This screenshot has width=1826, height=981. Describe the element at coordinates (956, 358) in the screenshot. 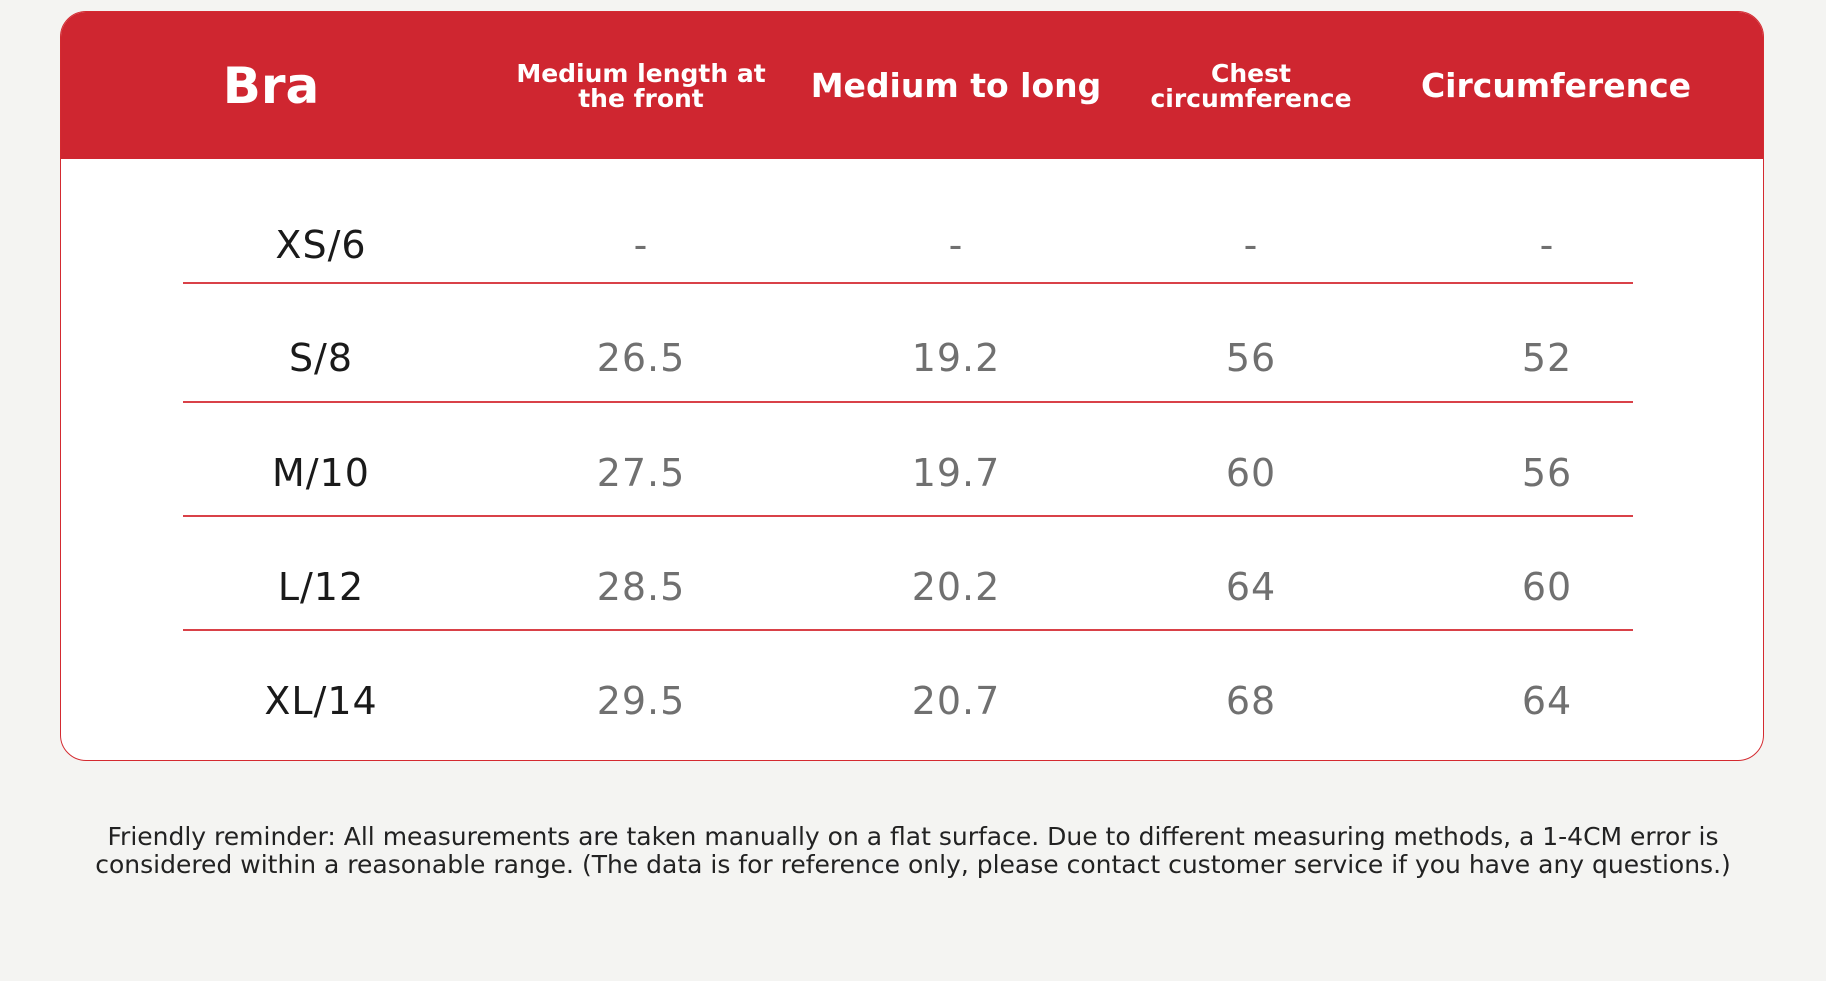

I see `value-medium-to-long: 19.2` at that location.